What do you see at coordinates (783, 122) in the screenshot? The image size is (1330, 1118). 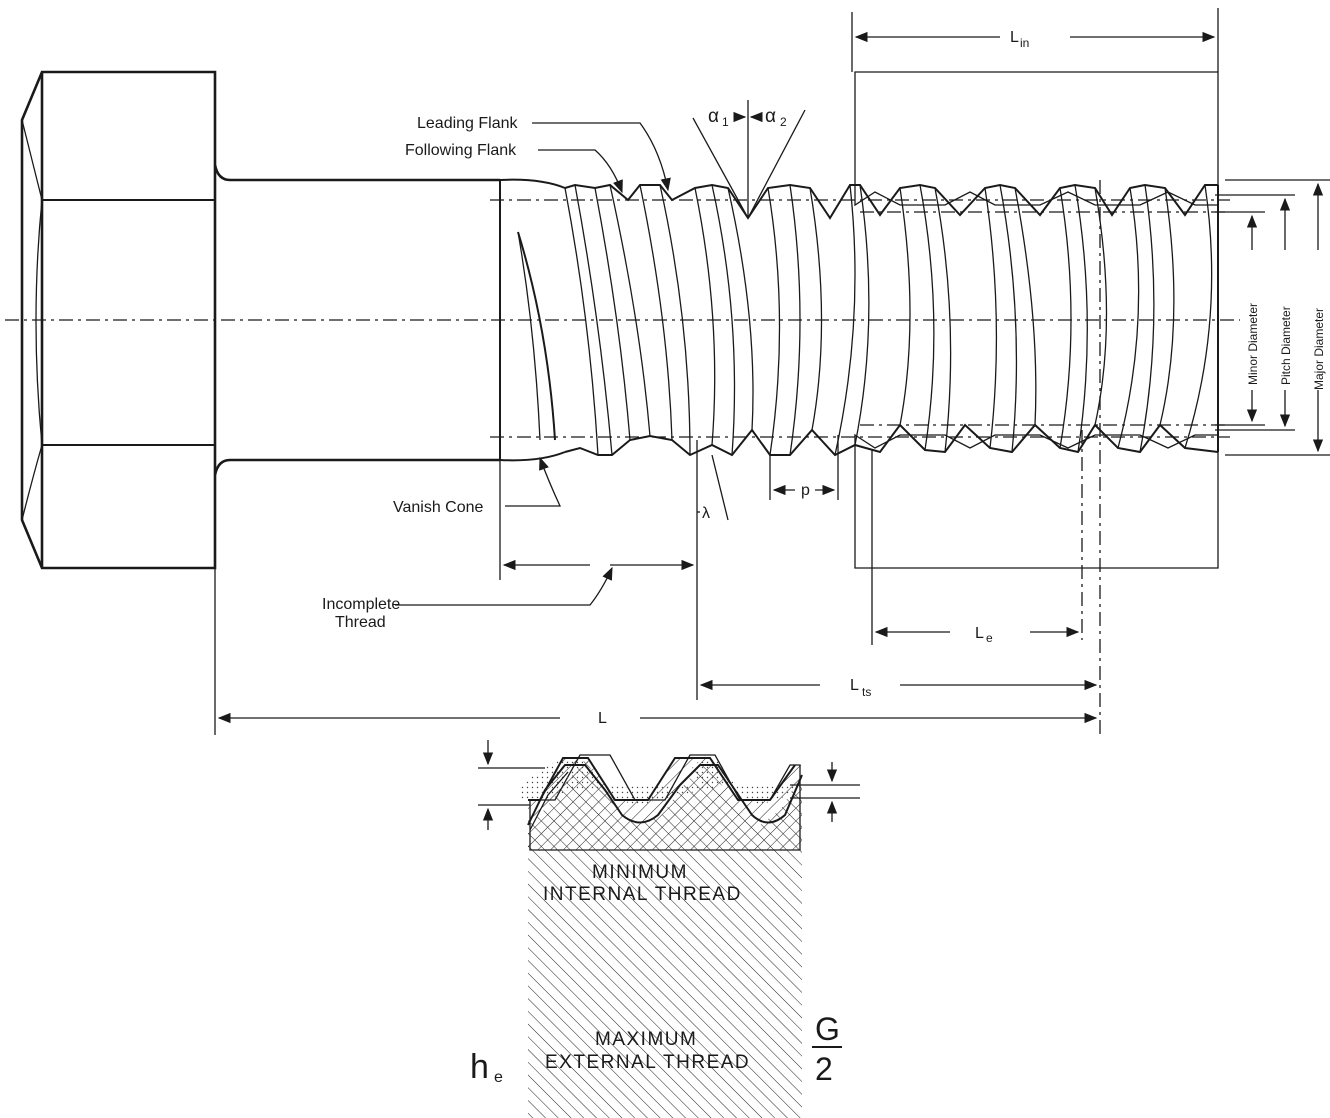 I see `label-alpha2-sub: 2` at bounding box center [783, 122].